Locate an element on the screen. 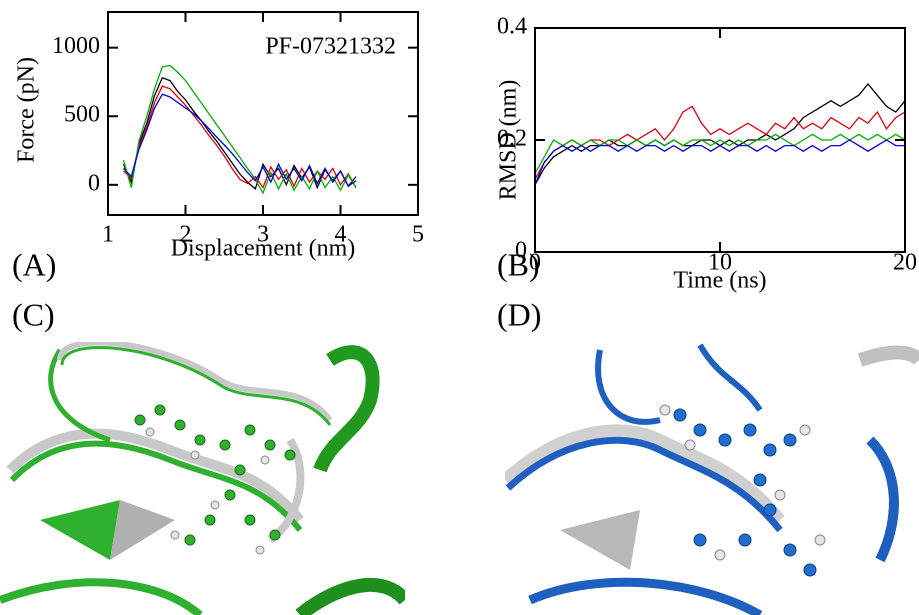 The height and width of the screenshot is (615, 919). y-tick-label: 500 is located at coordinates (82, 115).